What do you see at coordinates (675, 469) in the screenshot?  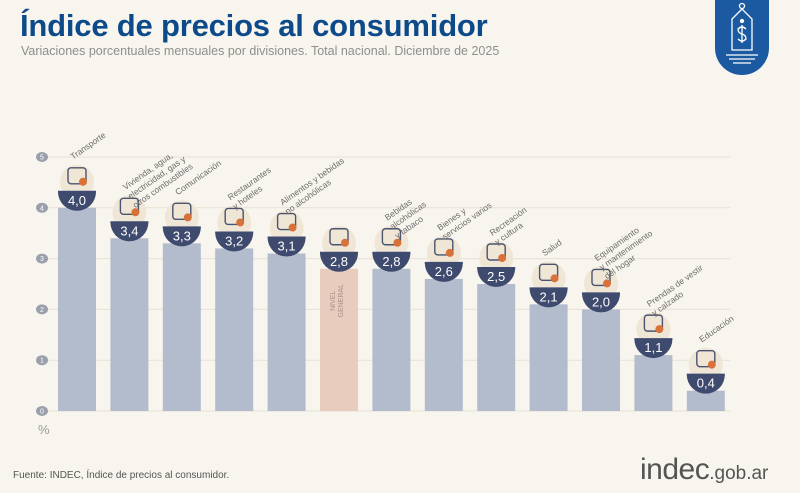 I see `brand-main: indec` at bounding box center [675, 469].